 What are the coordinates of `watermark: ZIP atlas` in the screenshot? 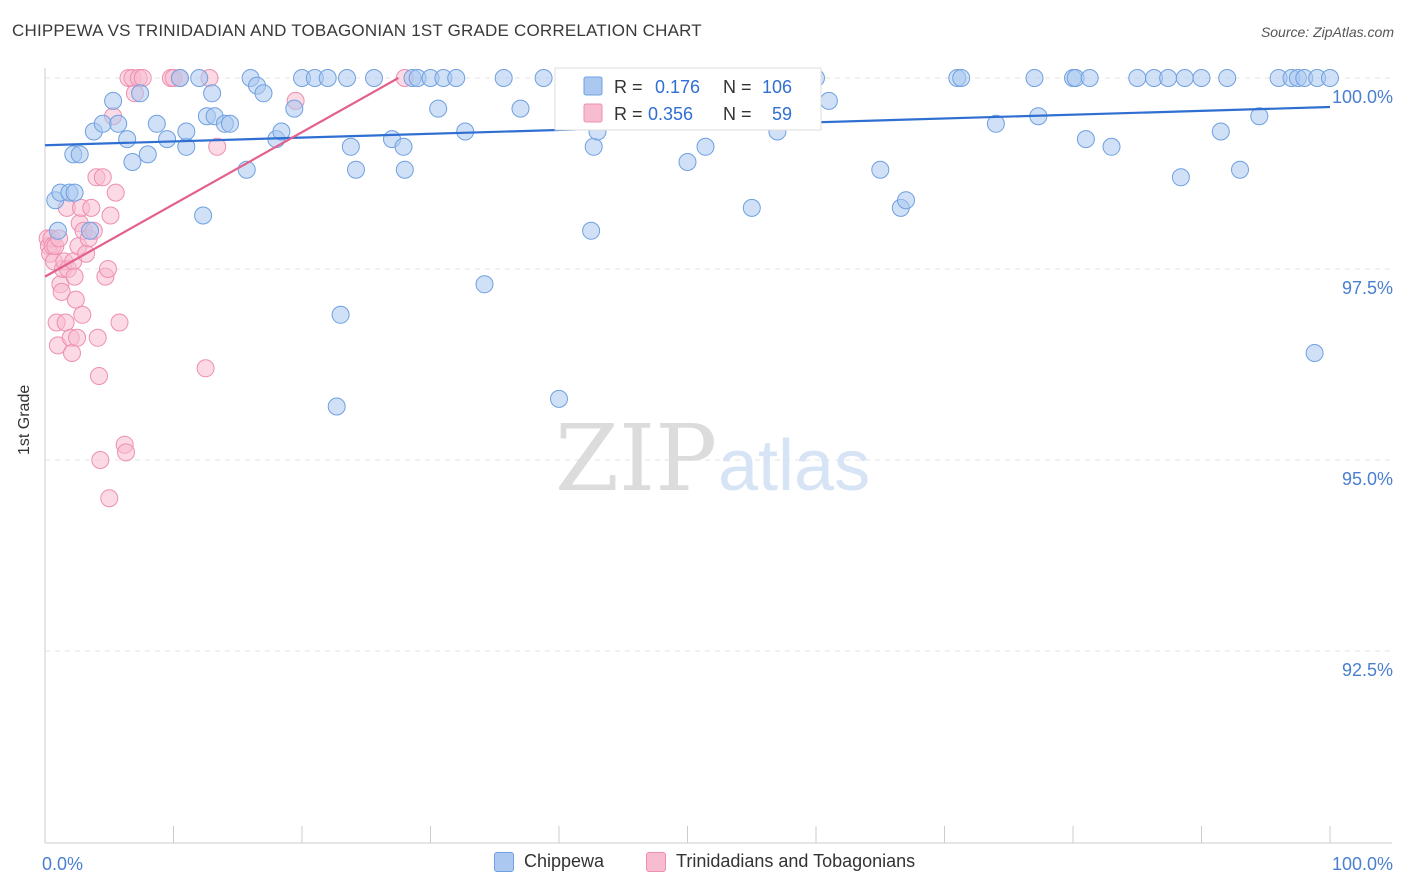 It's located at (712, 458).